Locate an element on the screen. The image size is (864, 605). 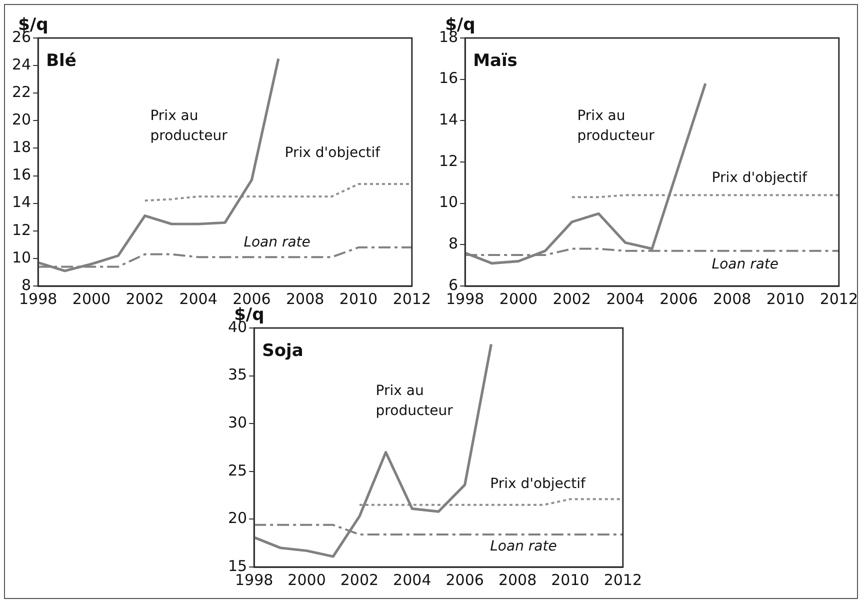
text: Maïs is located at coordinates (495, 61).